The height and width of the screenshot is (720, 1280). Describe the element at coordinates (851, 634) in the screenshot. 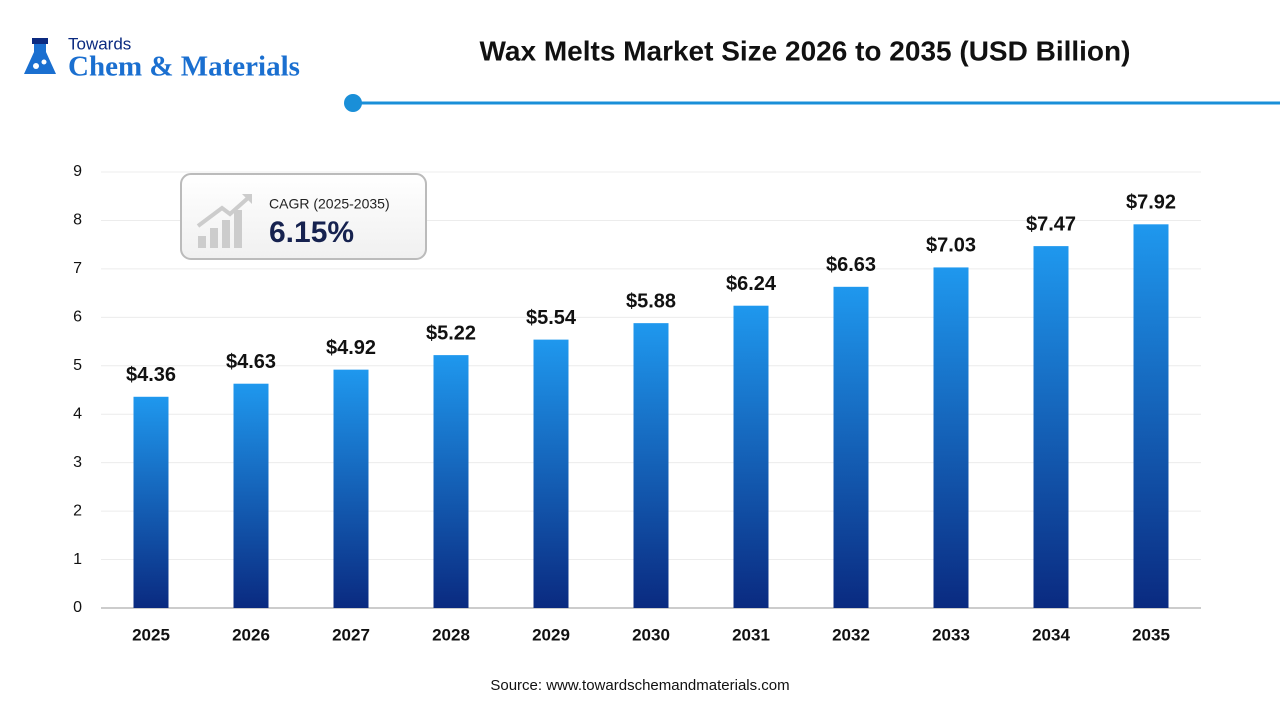

I see `x-tick-label: 2032` at that location.